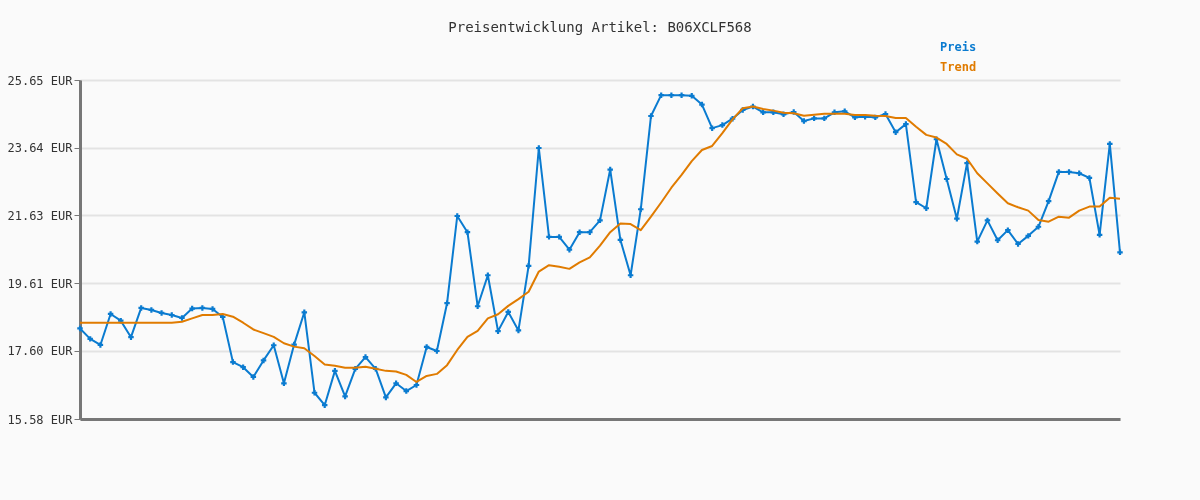 The image size is (1200, 500). What do you see at coordinates (40, 419) in the screenshot?
I see `y-tick-label: 15.58 EUR` at bounding box center [40, 419].